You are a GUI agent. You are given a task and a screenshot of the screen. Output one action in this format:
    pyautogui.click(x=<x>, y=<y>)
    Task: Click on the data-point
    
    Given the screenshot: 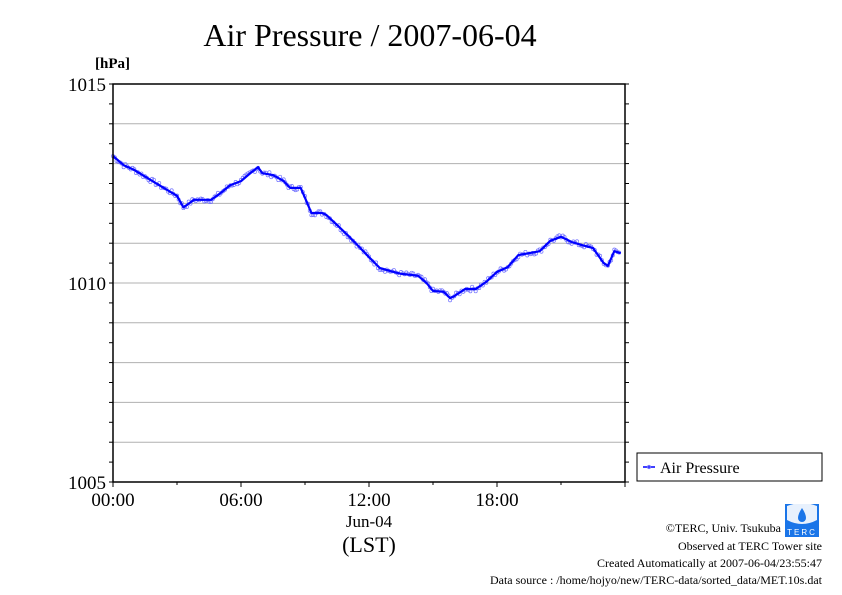 What is the action you would take?
    pyautogui.click(x=472, y=286)
    